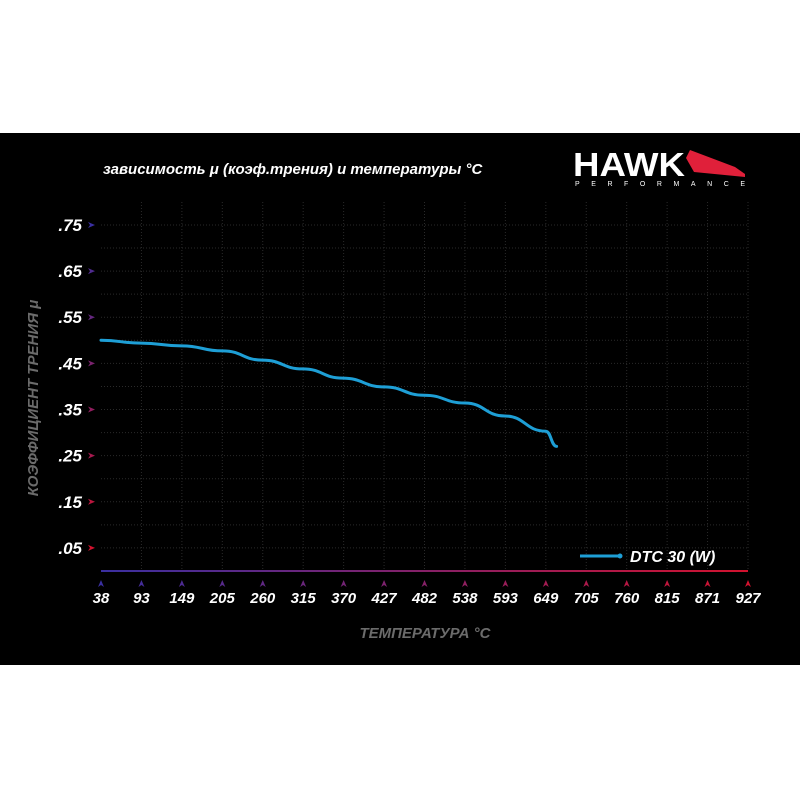 The image size is (800, 800). Describe the element at coordinates (329, 393) in the screenshot. I see `series-line-dtc30` at that location.